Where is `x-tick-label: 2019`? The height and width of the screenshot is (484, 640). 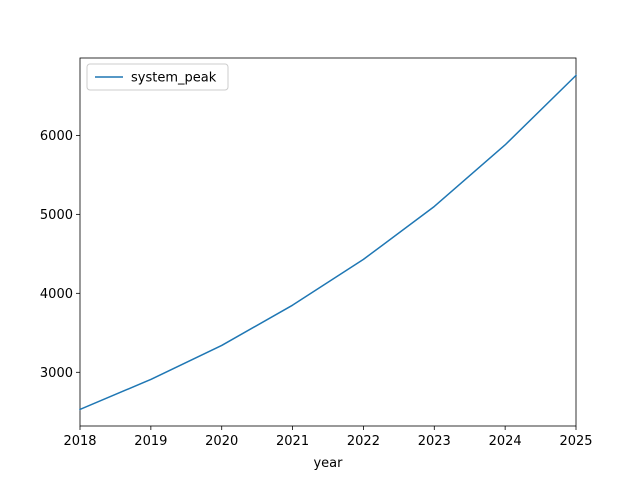
x-tick-label: 2019 is located at coordinates (150, 441).